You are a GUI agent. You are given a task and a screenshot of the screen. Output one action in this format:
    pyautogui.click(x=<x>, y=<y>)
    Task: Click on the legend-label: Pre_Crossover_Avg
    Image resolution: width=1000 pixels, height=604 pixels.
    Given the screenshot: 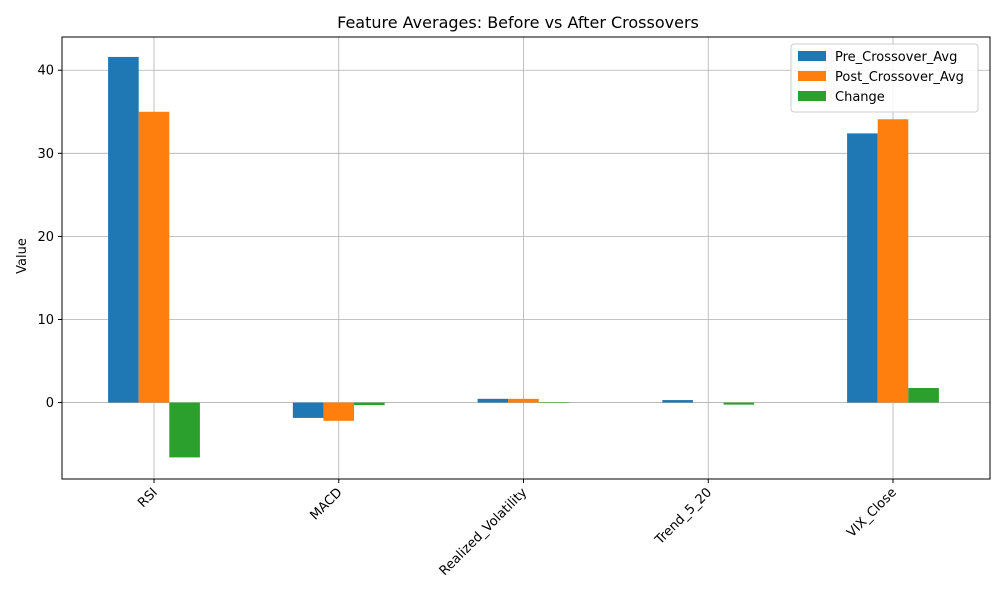 What is the action you would take?
    pyautogui.click(x=896, y=57)
    